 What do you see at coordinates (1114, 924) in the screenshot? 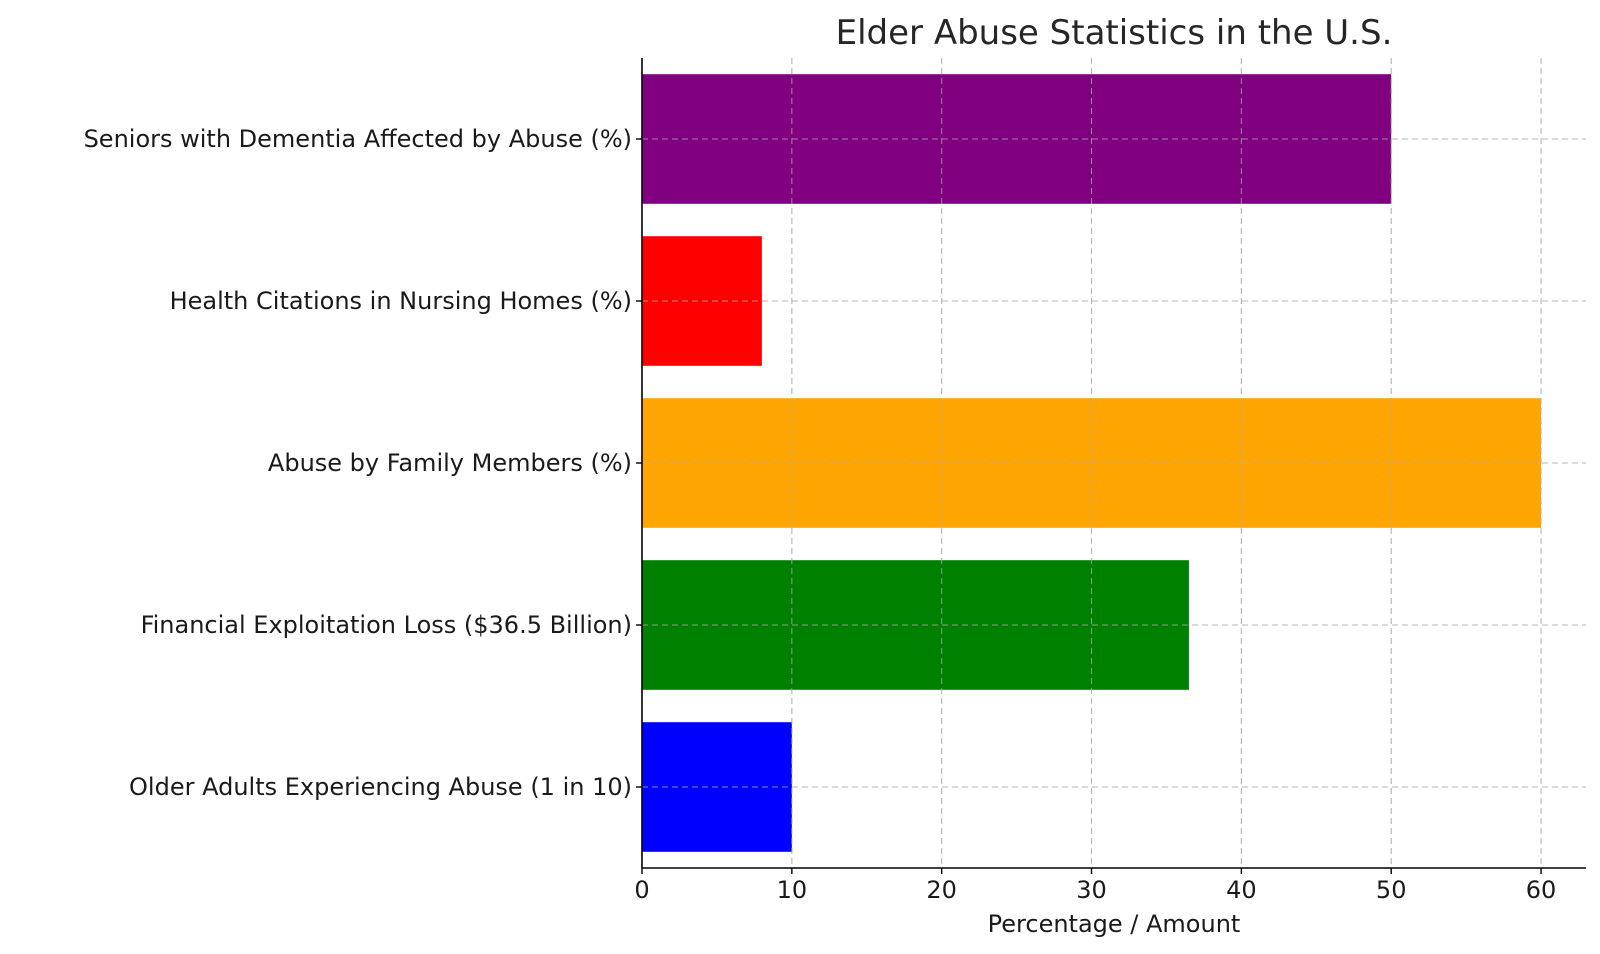
I see `x-axis-title: Percentage / Amount` at bounding box center [1114, 924].